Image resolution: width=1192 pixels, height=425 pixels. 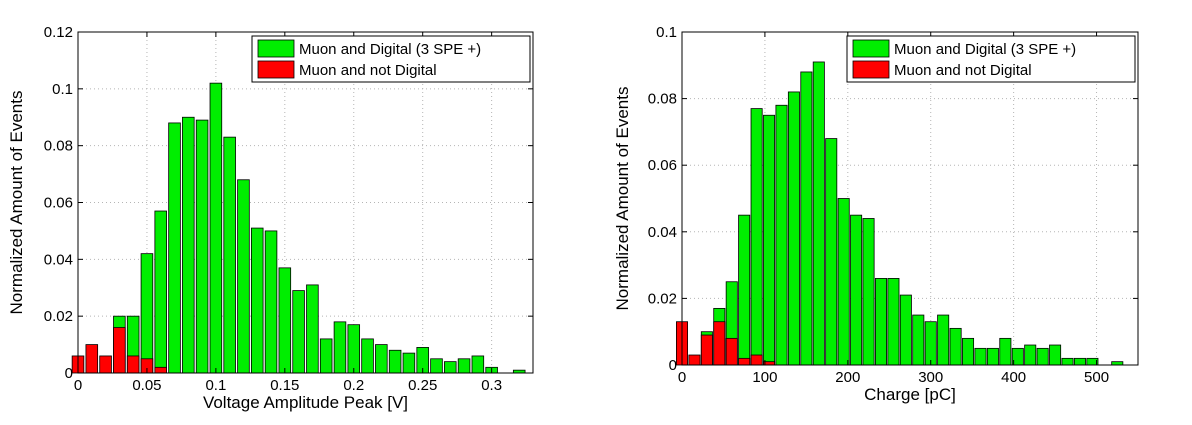 I want to click on x-tick-label: 0.15, so click(x=284, y=385).